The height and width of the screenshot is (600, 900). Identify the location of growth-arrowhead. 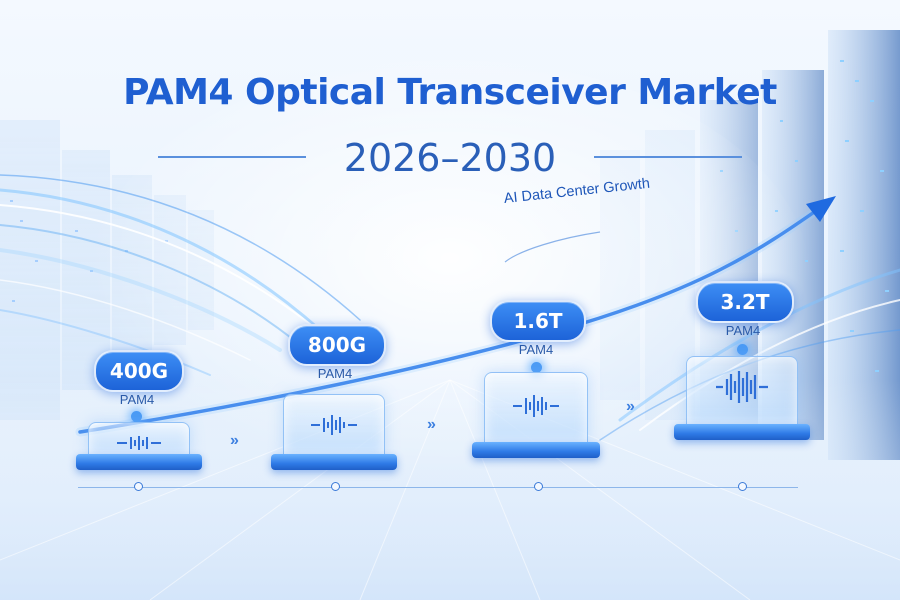
(821, 209).